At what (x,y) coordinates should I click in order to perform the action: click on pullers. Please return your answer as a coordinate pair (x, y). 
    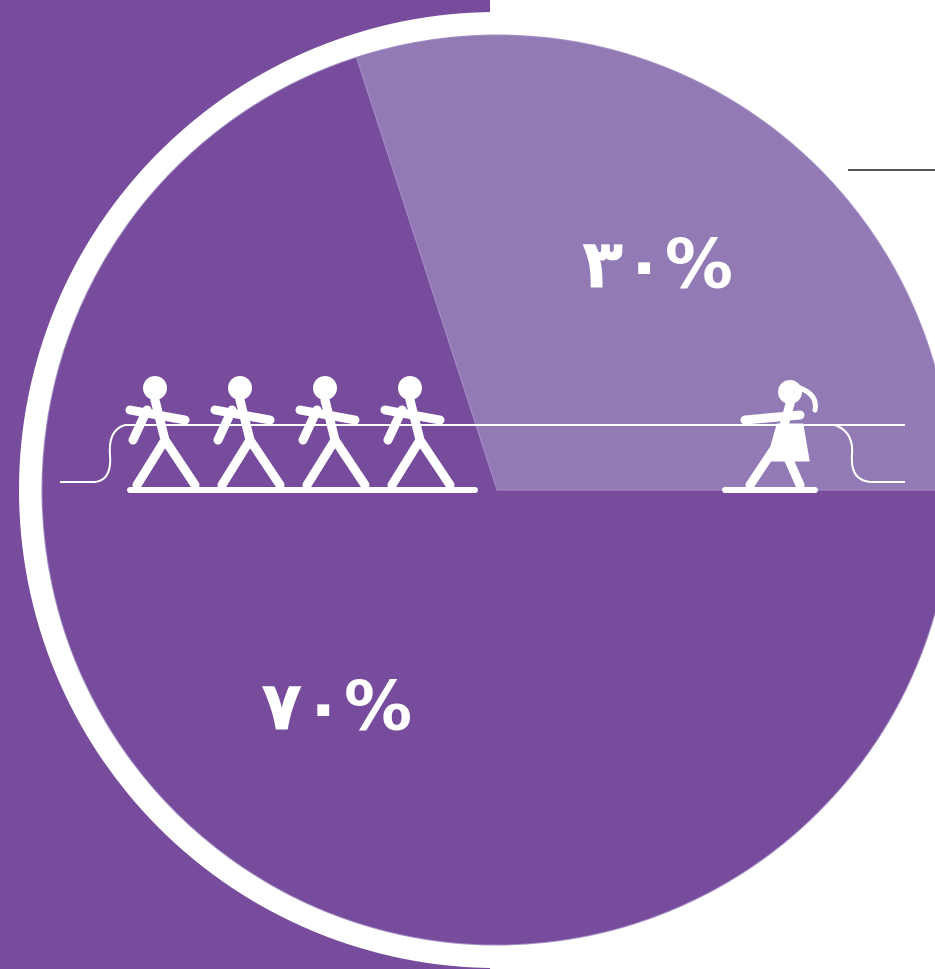
    Looking at the image, I should click on (471, 434).